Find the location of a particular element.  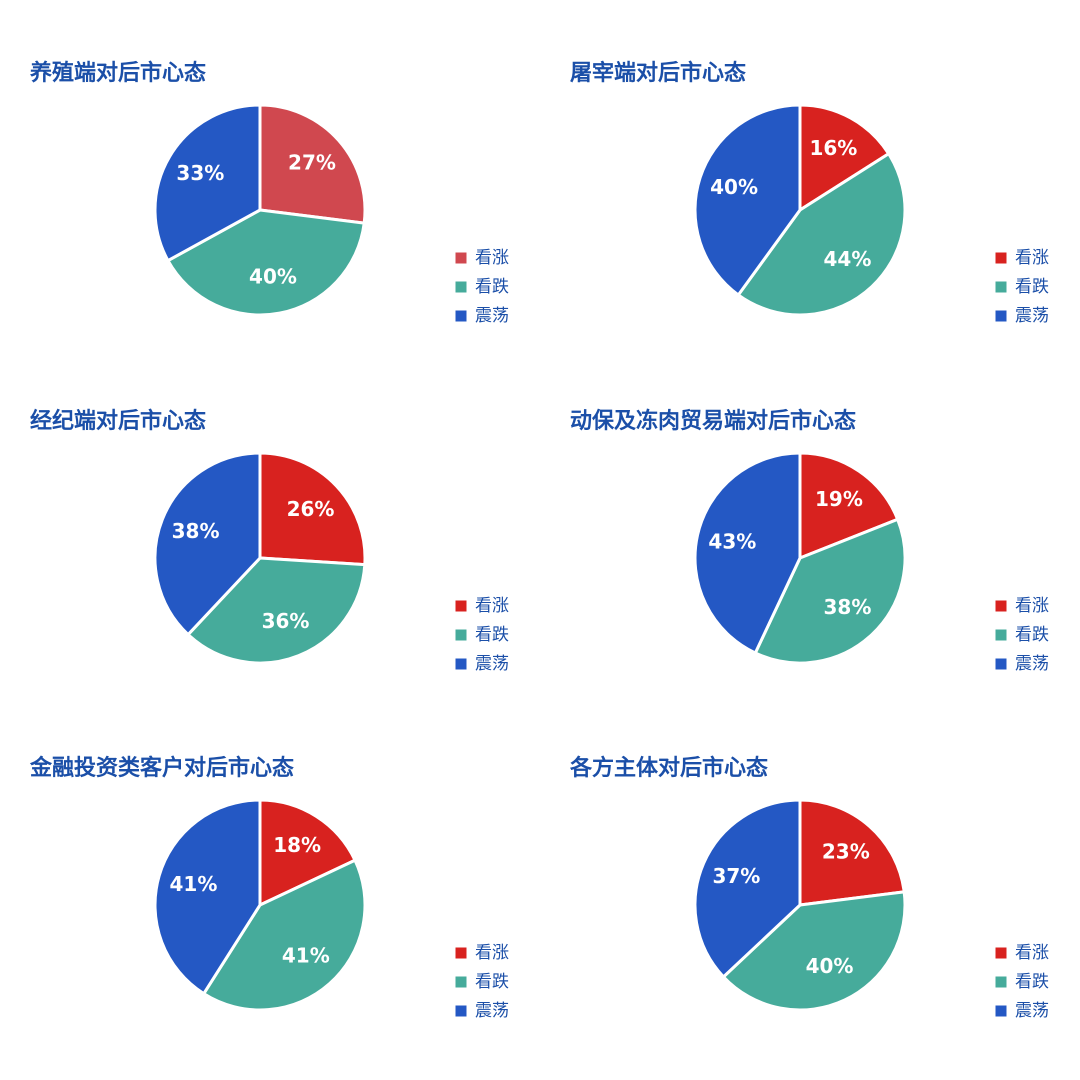

slice-label: 36% is located at coordinates (286, 621).